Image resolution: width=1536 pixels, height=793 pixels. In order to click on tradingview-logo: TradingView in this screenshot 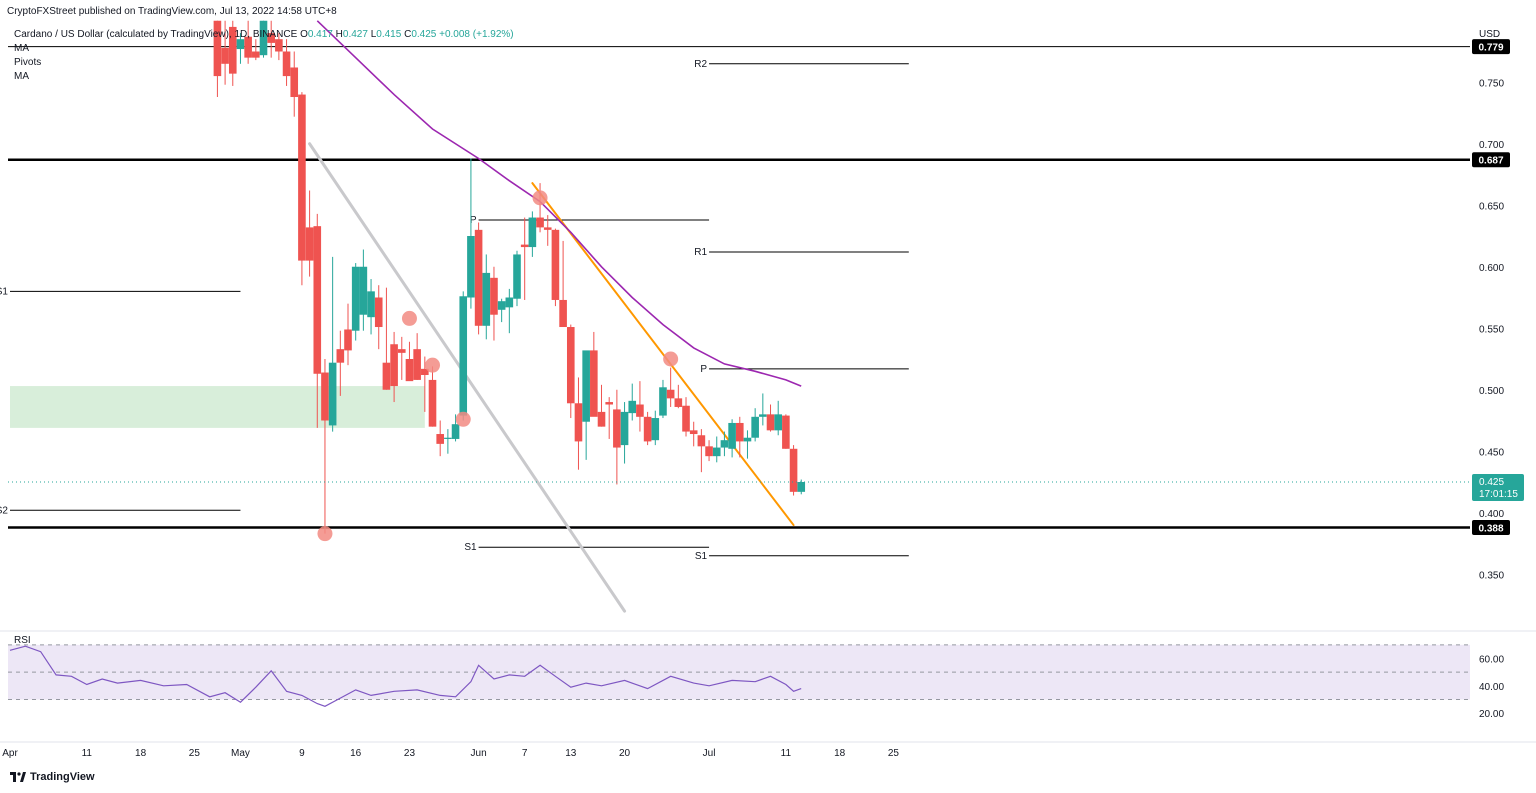, I will do `click(52, 777)`.